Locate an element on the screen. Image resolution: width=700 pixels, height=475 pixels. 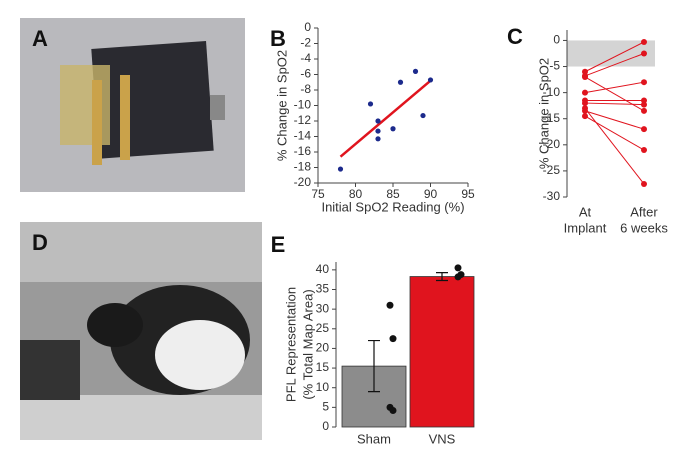
panel-letter: D is located at coordinates (40, 242).